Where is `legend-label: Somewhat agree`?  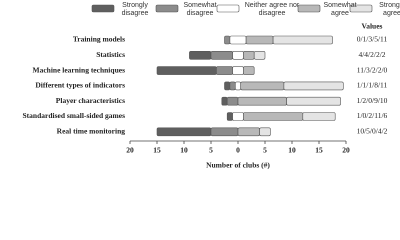
legend-label: Somewhat agree is located at coordinates (340, 9).